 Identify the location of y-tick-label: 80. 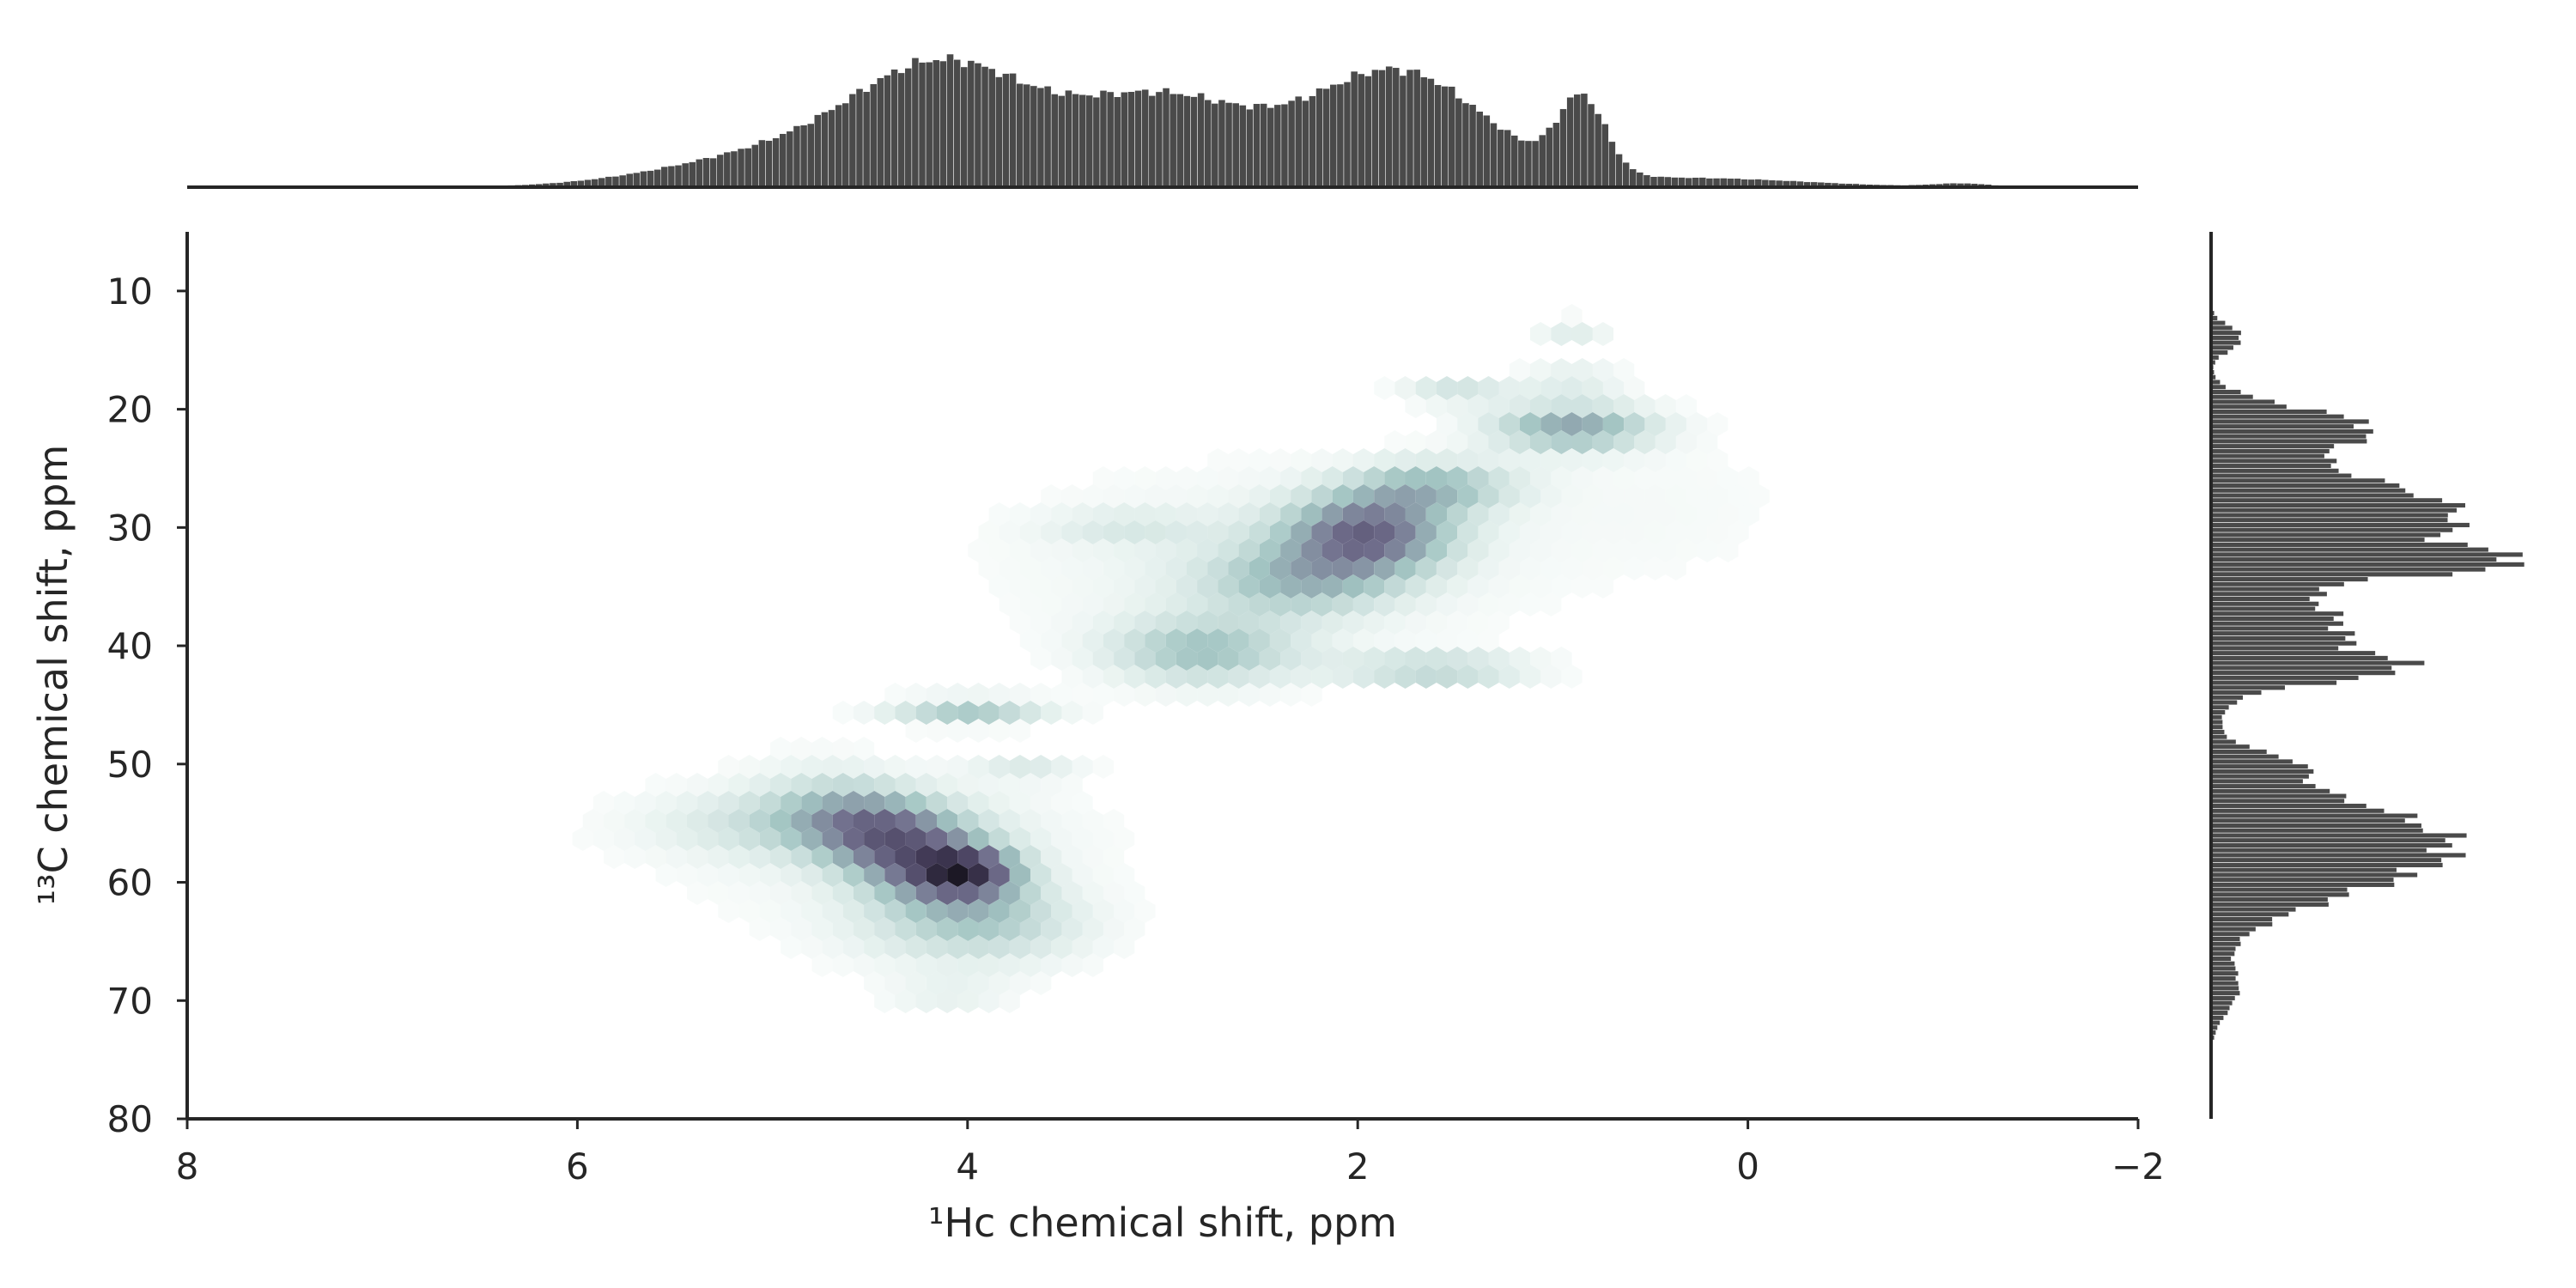
(130, 1119).